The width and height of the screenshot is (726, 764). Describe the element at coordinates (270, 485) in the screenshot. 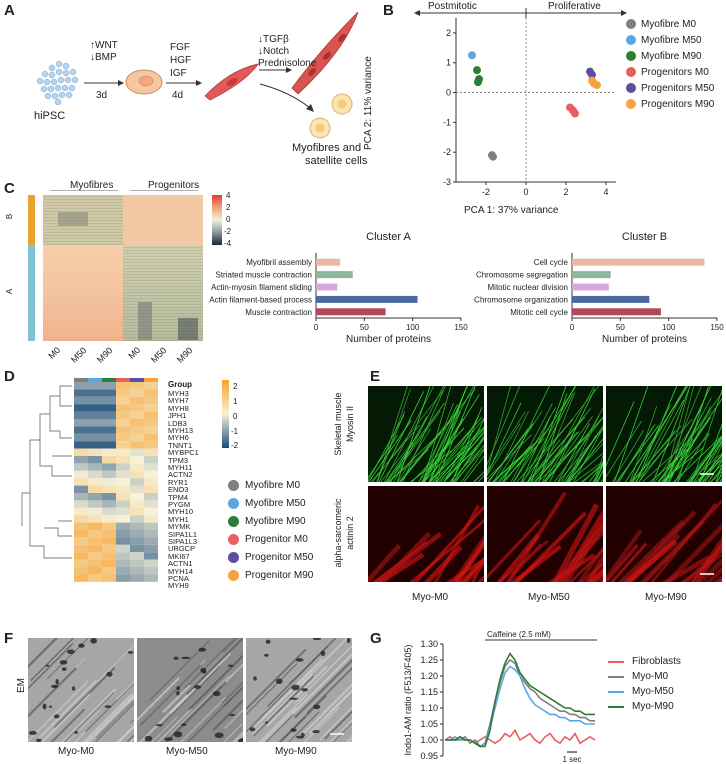

I see `d-legend-item: Myofibre M0` at that location.